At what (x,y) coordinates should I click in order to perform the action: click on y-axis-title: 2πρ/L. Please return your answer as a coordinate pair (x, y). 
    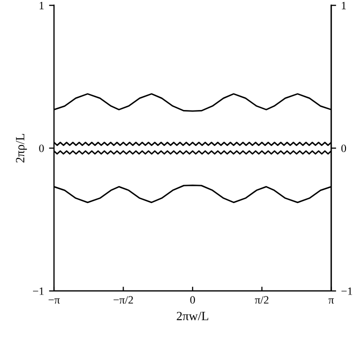
    Looking at the image, I should click on (21, 148).